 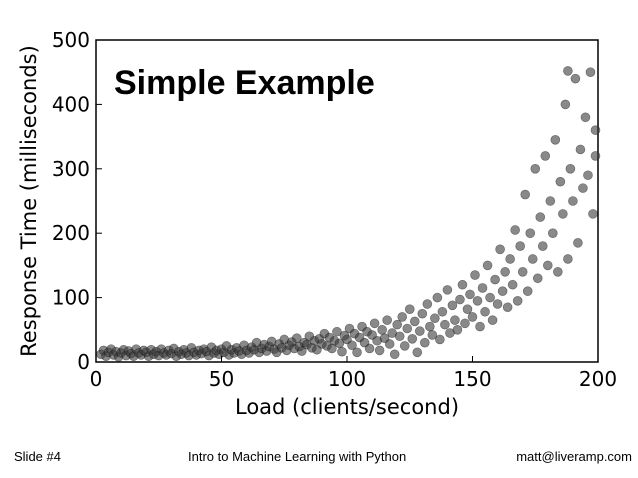 What do you see at coordinates (598, 379) in the screenshot?
I see `x-tick-label: 200` at bounding box center [598, 379].